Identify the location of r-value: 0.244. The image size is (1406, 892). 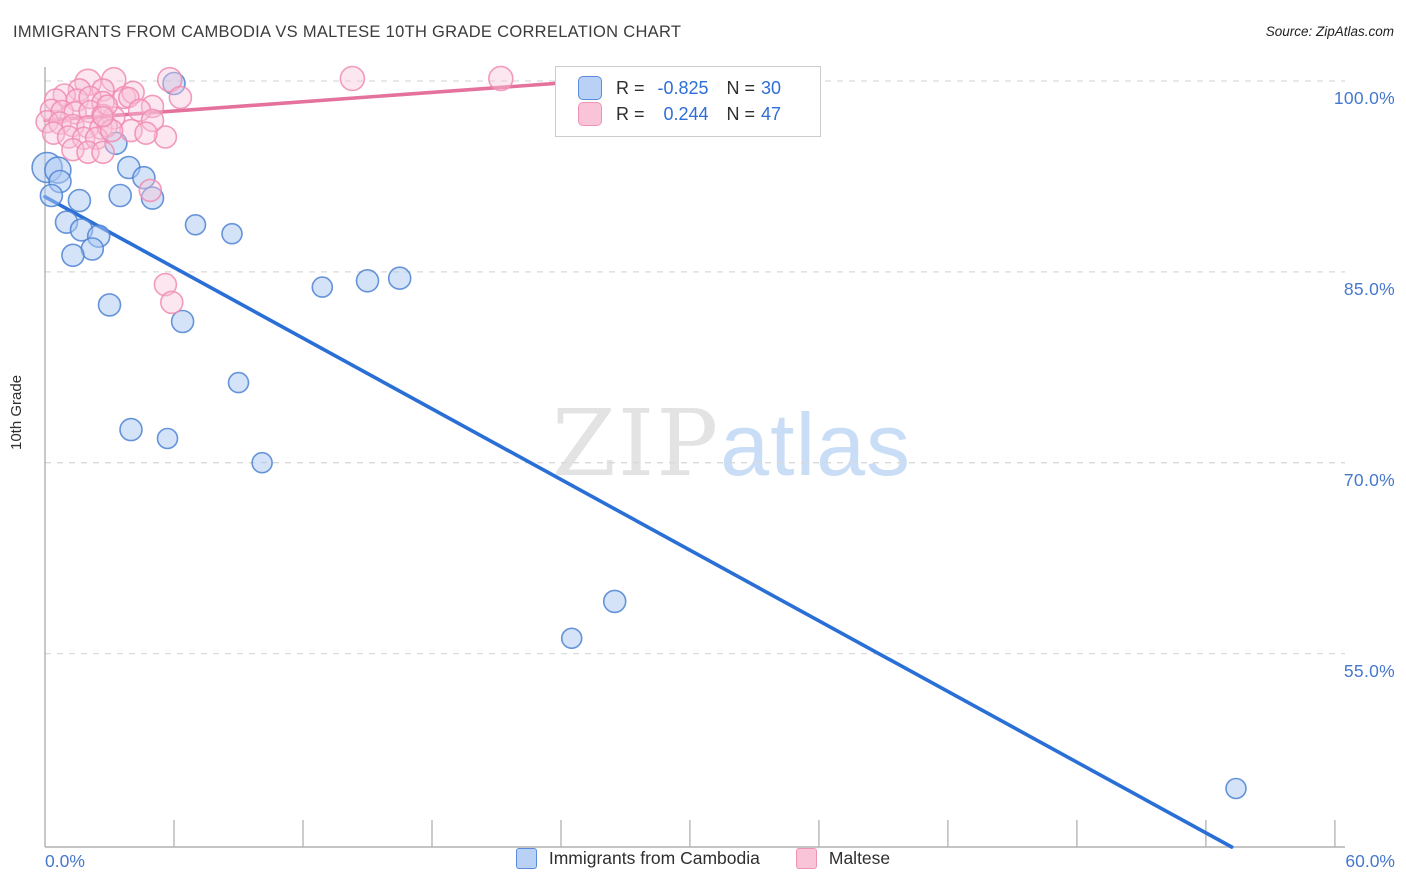
(686, 113).